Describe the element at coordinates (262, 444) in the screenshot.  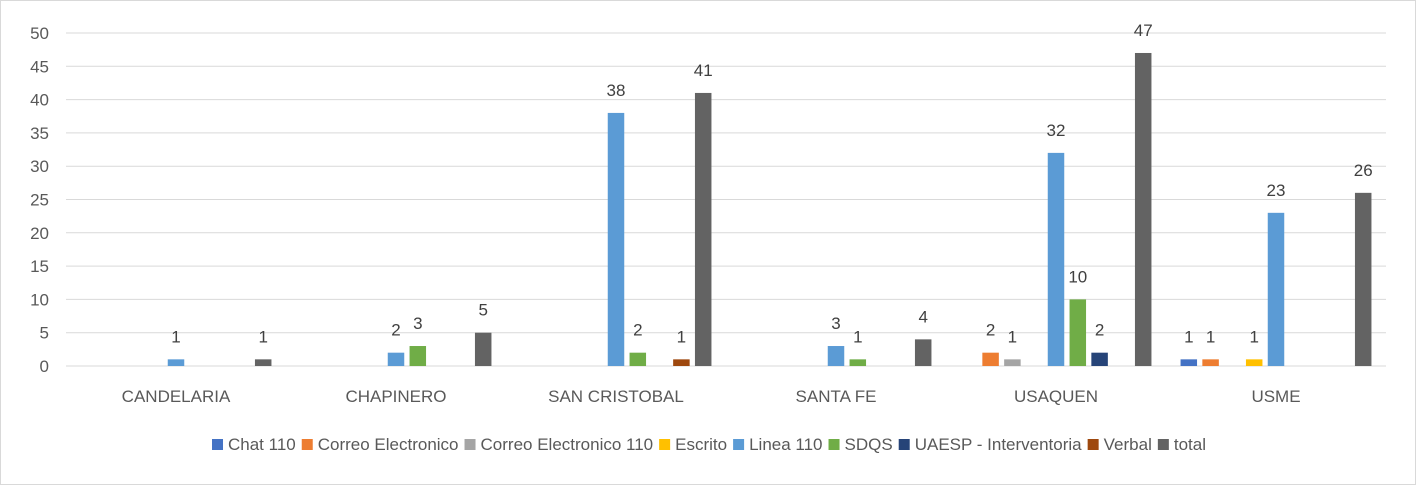
I see `legend-label: Chat 110` at that location.